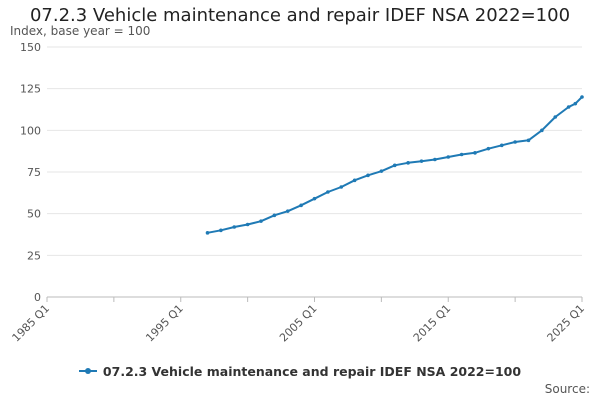 This screenshot has height=400, width=600. What do you see at coordinates (298, 323) in the screenshot?
I see `x-tick-label: 2005 Q1` at bounding box center [298, 323].